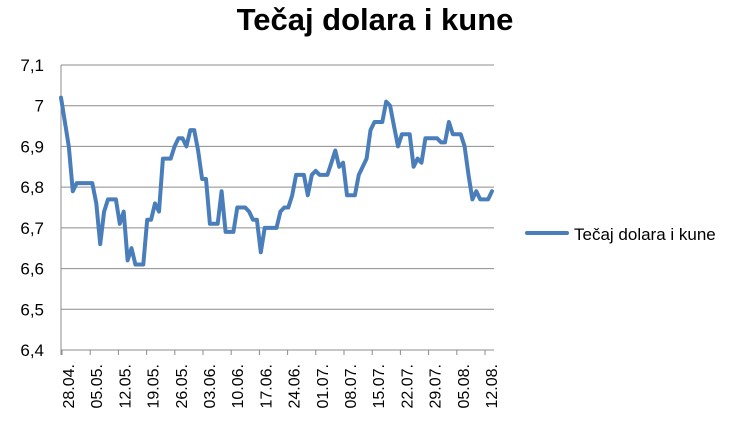  Describe the element at coordinates (32, 146) in the screenshot. I see `y-tick-label: 6,9` at that location.